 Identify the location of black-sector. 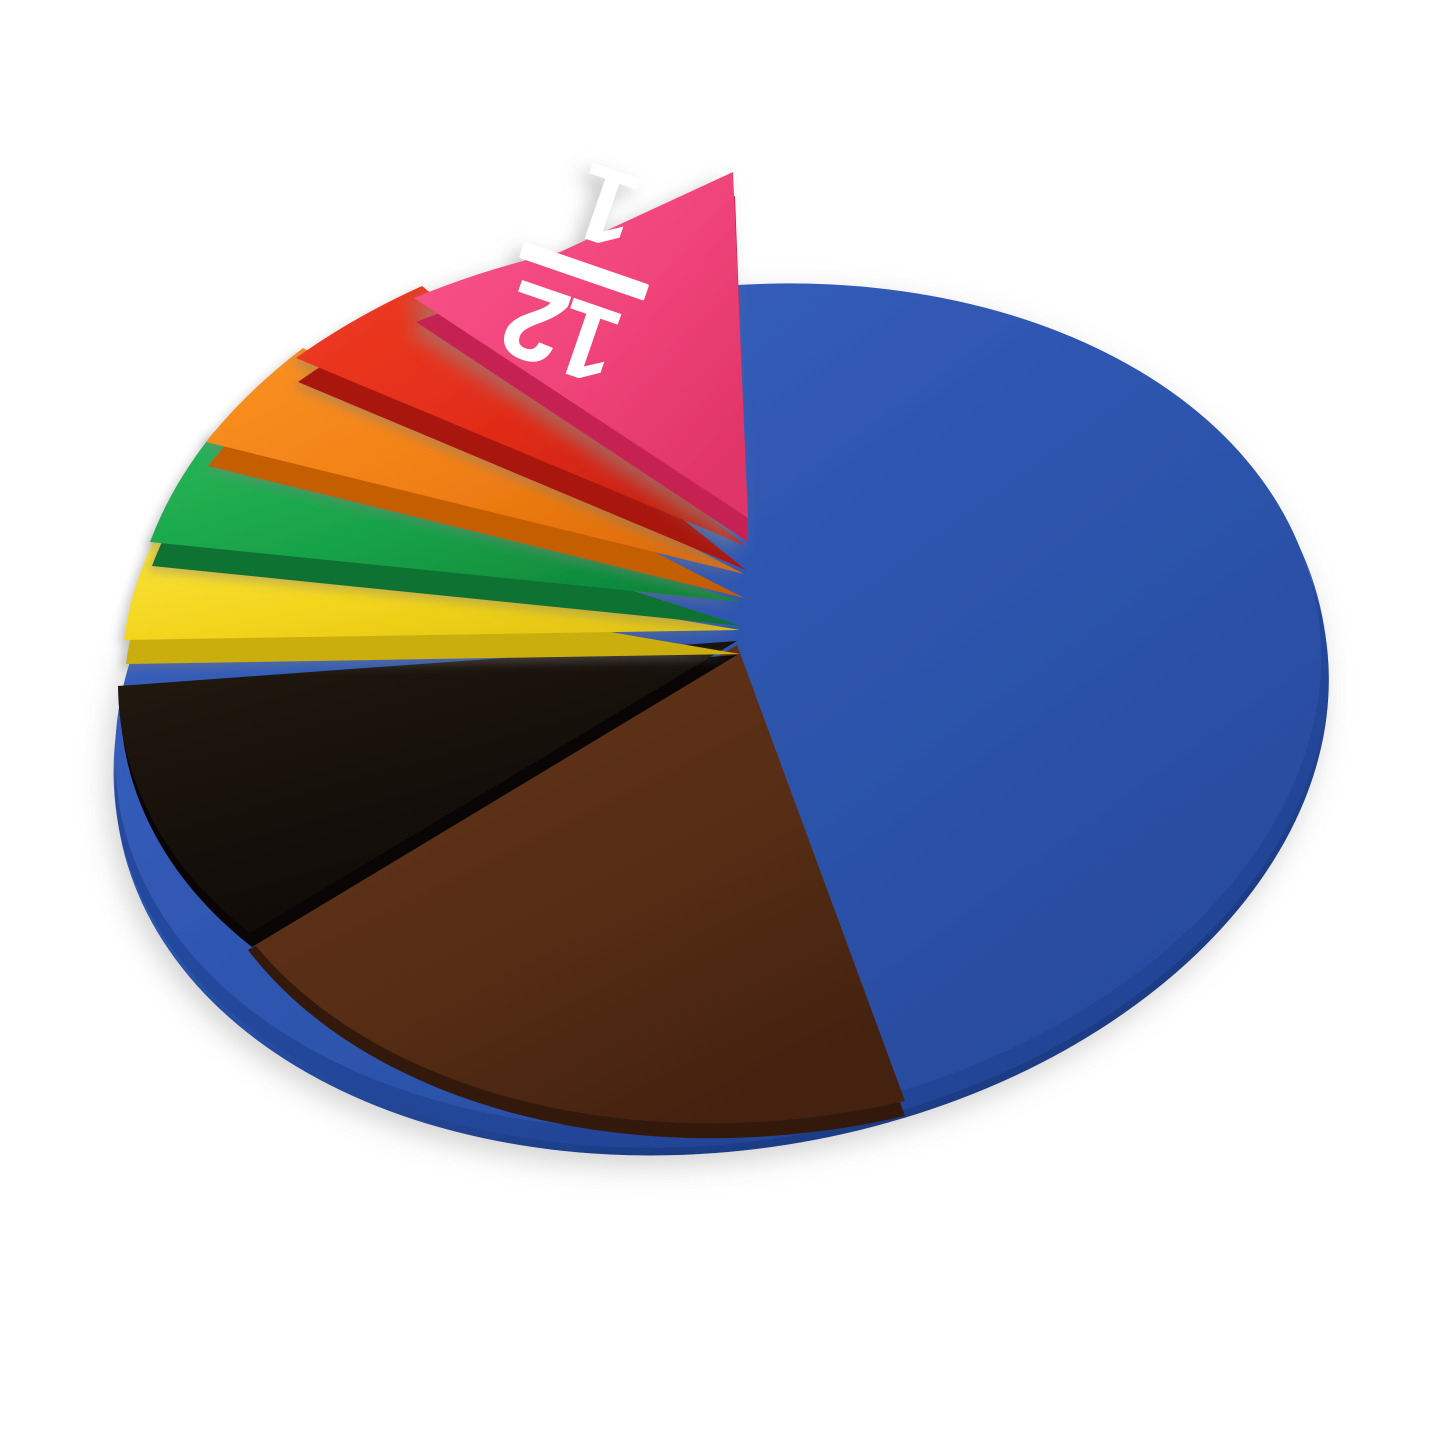
(427, 794).